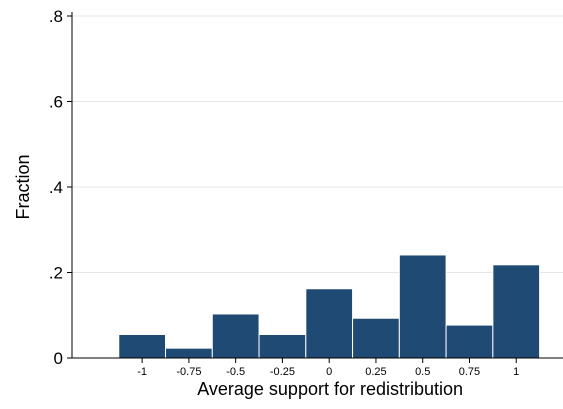  What do you see at coordinates (330, 389) in the screenshot?
I see `x-axis-title: Average support for redistribution` at bounding box center [330, 389].